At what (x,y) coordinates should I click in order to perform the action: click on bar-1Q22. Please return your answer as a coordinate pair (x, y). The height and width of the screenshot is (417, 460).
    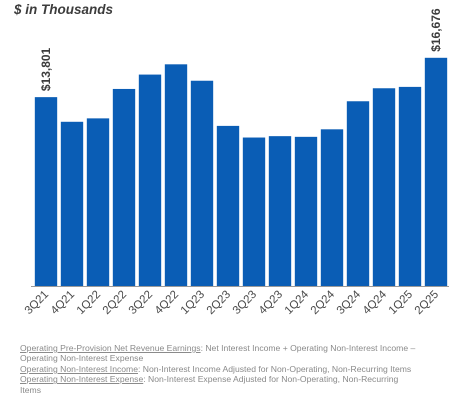
    Looking at the image, I should click on (98, 202).